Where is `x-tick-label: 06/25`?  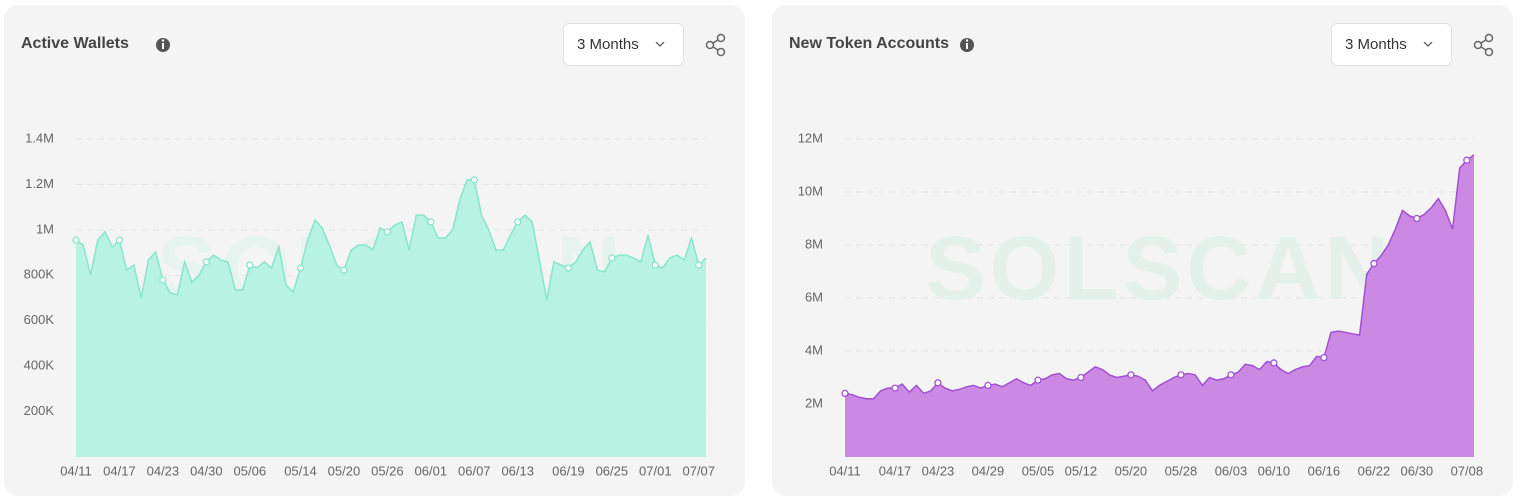
x-tick-label: 06/25 is located at coordinates (612, 470).